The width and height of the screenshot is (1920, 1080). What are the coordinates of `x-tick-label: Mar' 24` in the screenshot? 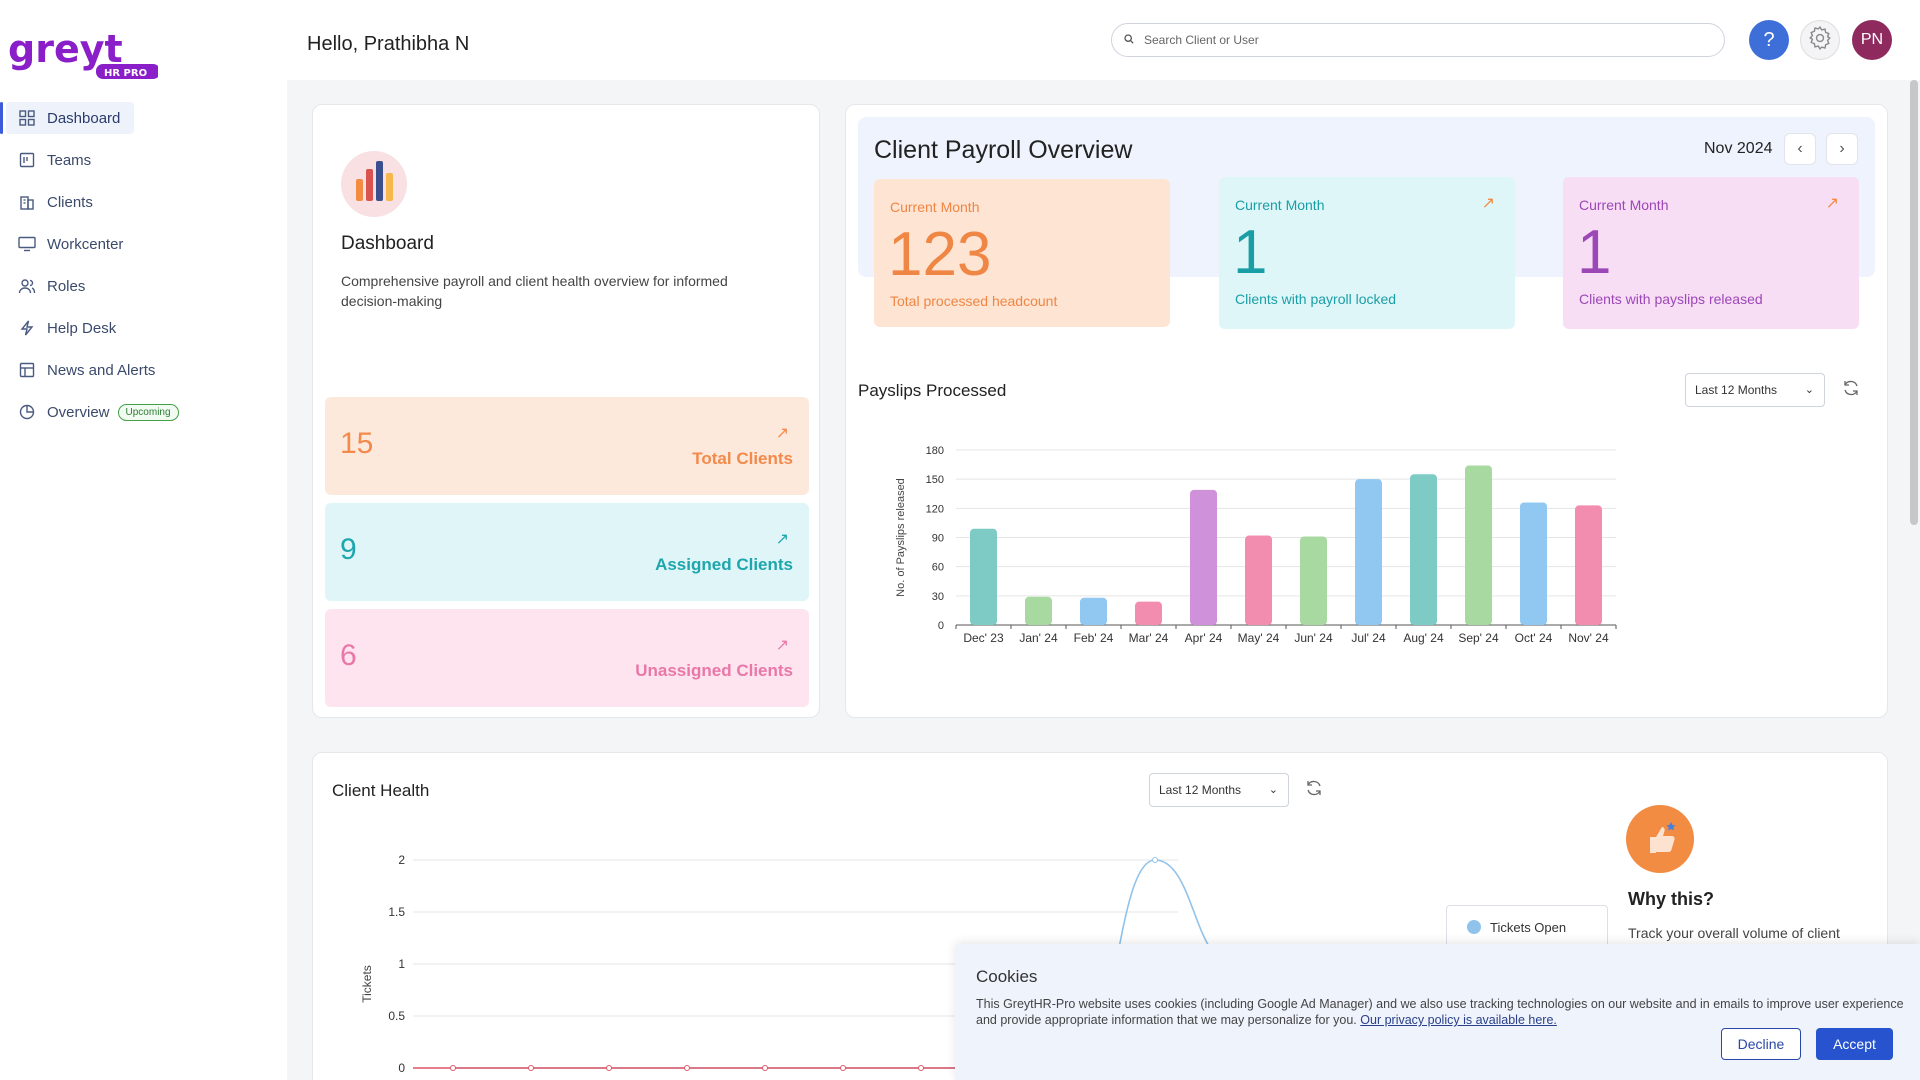 It's located at (1149, 638).